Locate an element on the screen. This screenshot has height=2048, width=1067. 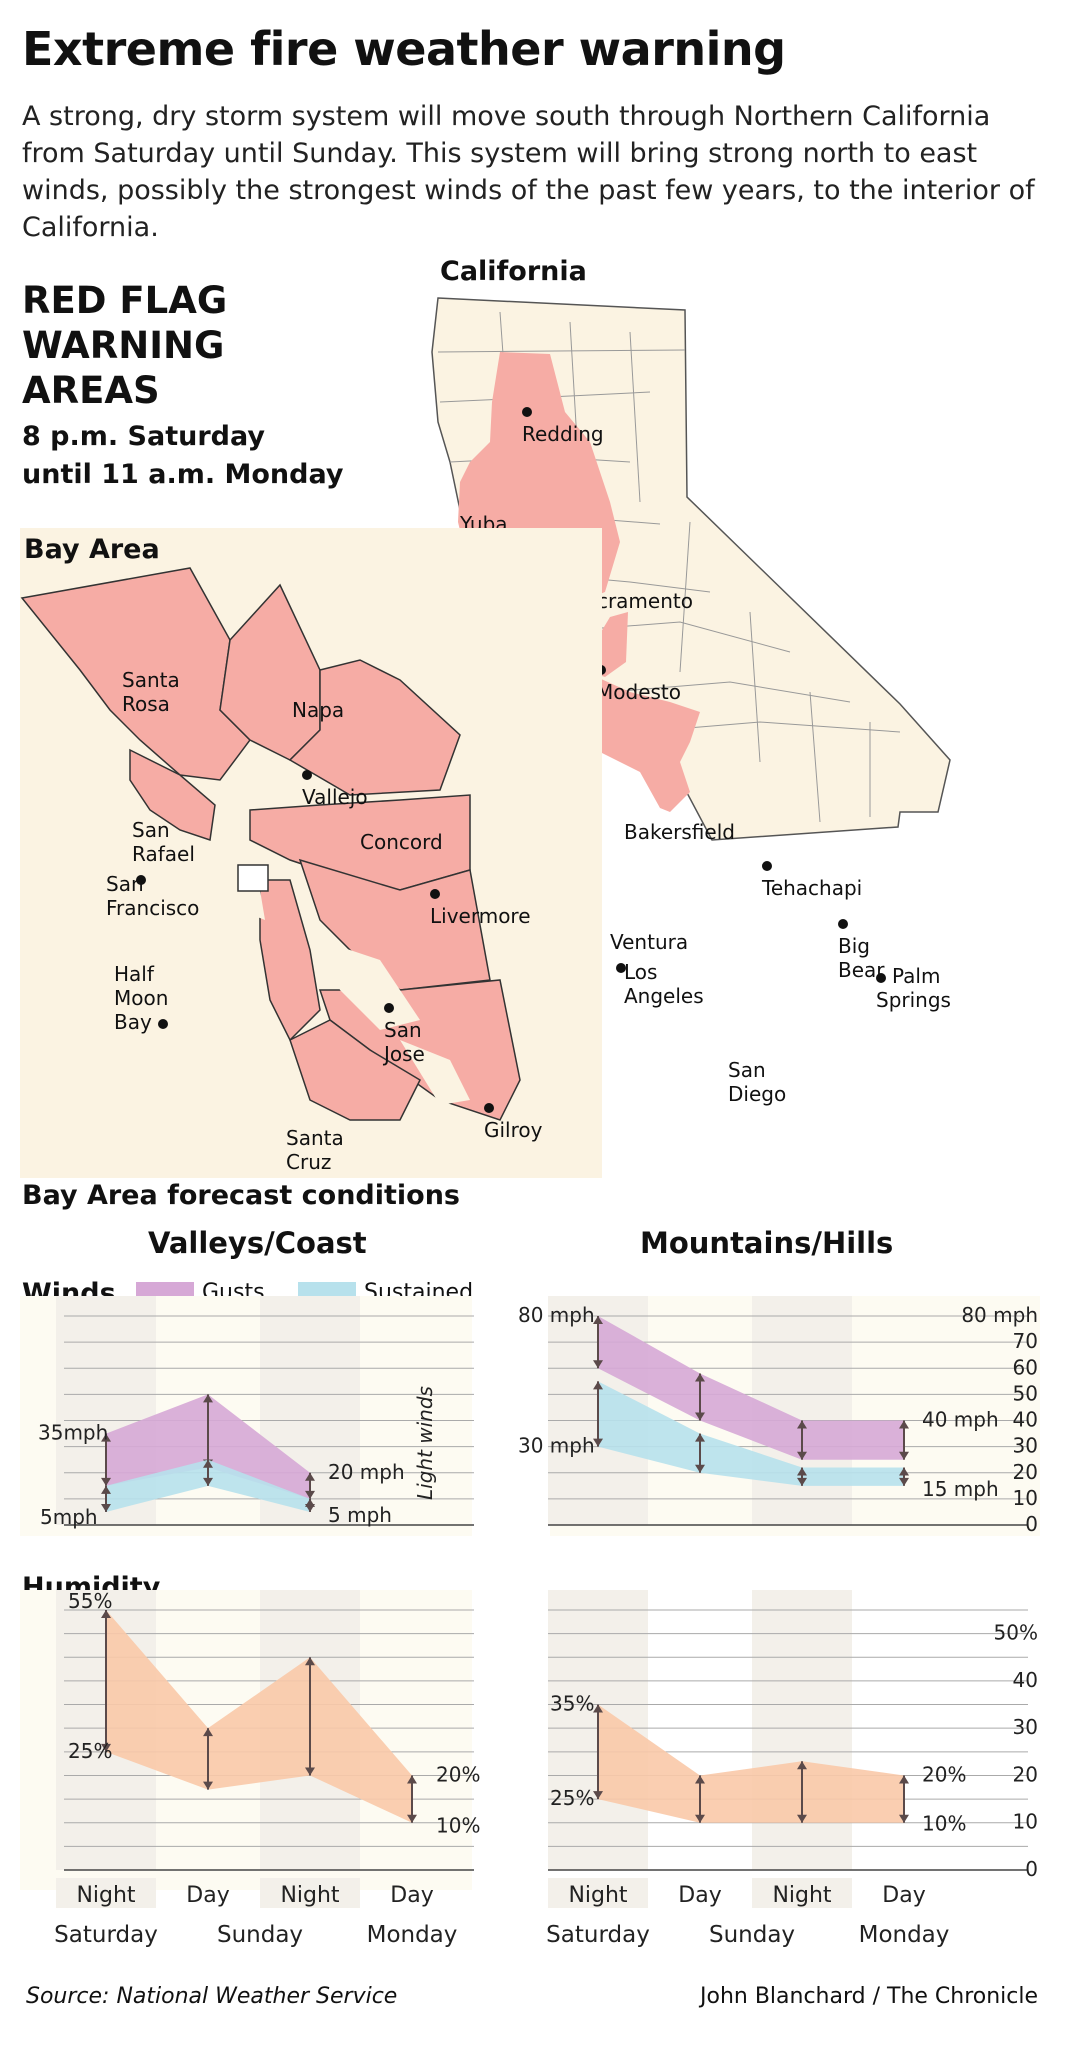
city-label: Livermore is located at coordinates (480, 916).